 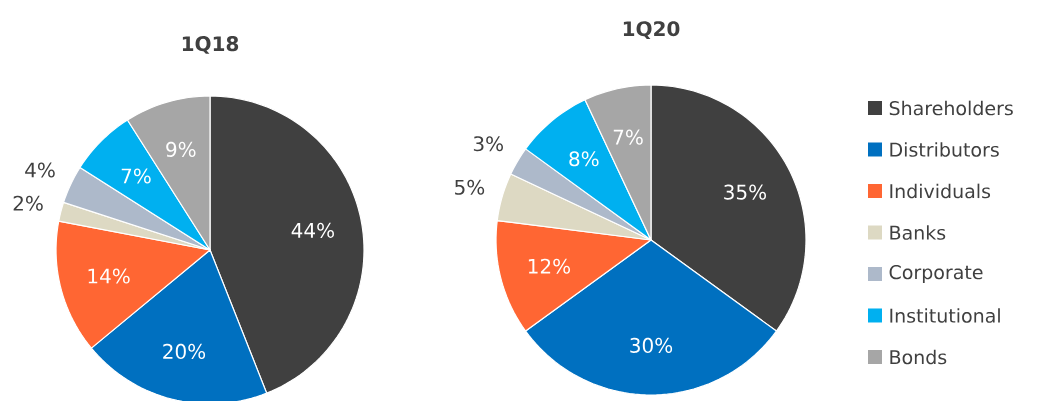 I want to click on legend-label: Banks, so click(x=918, y=232).